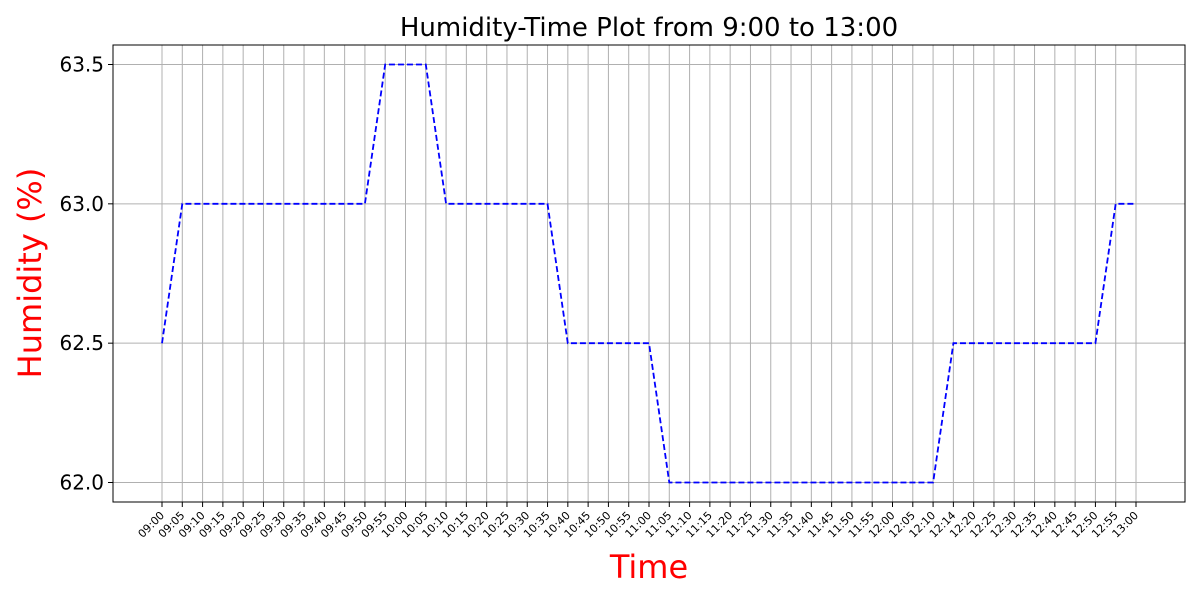 This screenshot has width=1200, height=600. Describe the element at coordinates (81, 65) in the screenshot. I see `y-tick-label: 63.5` at that location.